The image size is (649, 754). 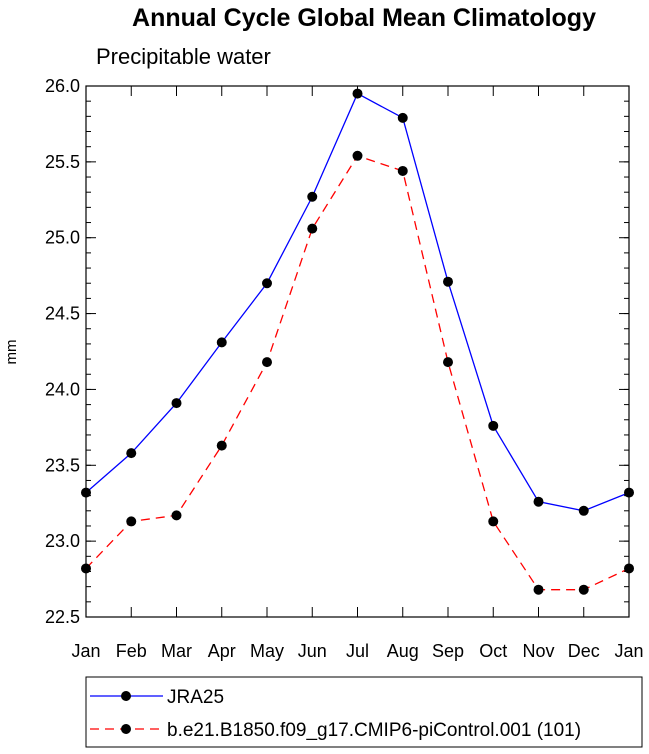 I want to click on x-tick-label: Nov, so click(x=538, y=651).